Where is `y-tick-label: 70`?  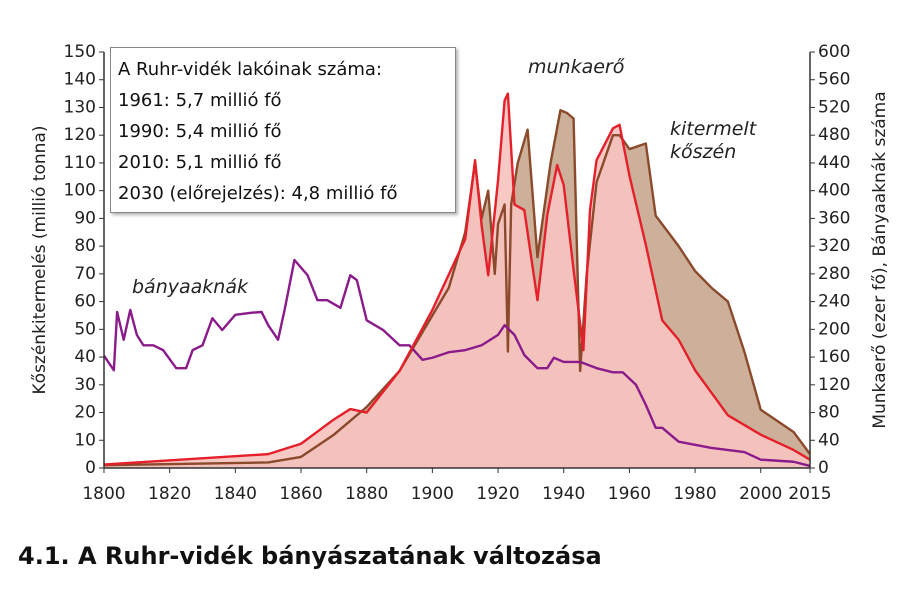
y-tick-label: 70 is located at coordinates (85, 274).